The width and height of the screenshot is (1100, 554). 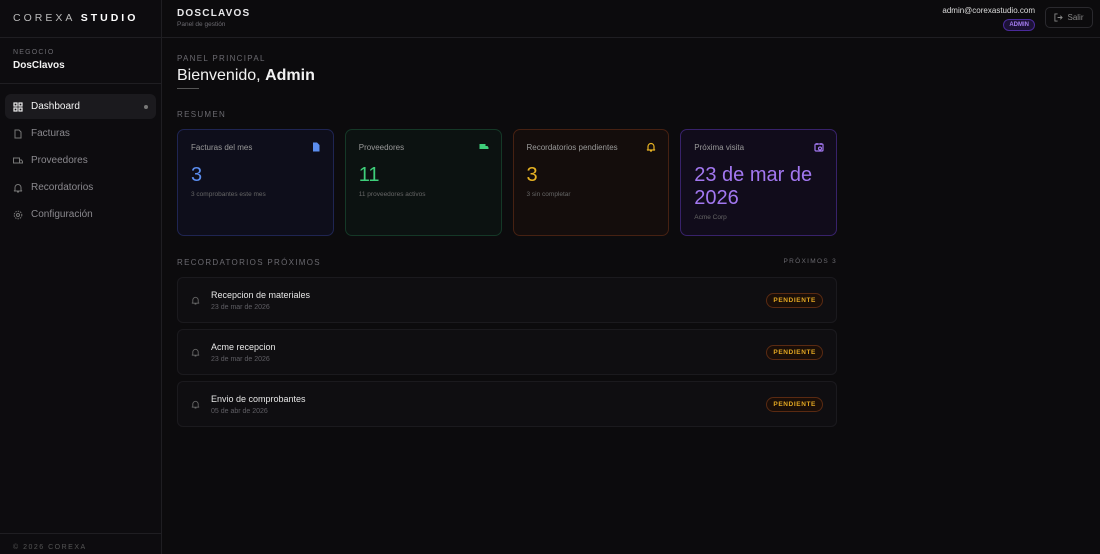 What do you see at coordinates (80, 133) in the screenshot?
I see `sidebar-item-facturas: Facturas` at bounding box center [80, 133].